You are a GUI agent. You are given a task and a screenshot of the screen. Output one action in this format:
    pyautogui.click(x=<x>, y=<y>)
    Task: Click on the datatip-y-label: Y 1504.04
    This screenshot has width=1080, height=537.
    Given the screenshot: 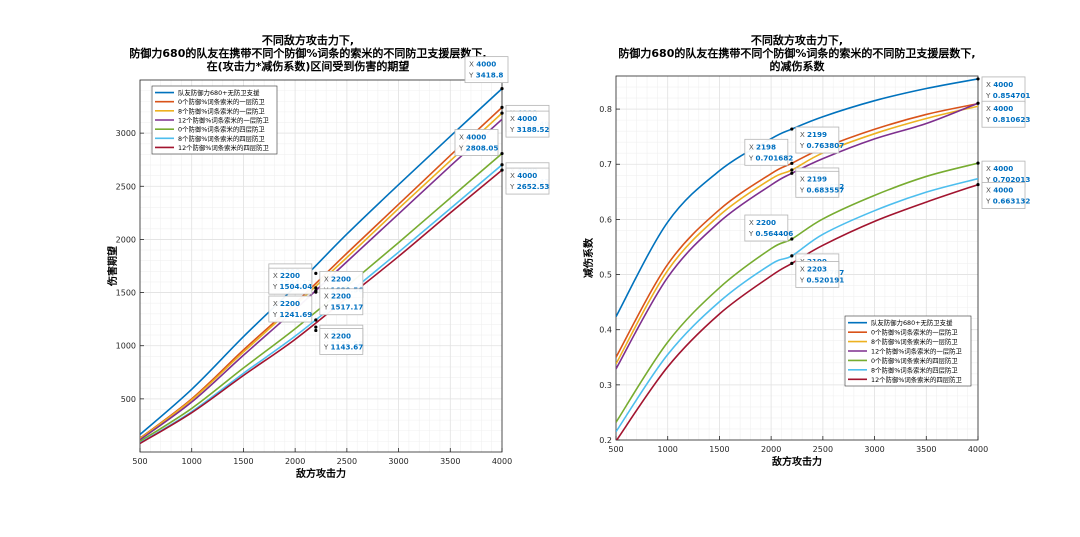 What is the action you would take?
    pyautogui.click(x=292, y=286)
    